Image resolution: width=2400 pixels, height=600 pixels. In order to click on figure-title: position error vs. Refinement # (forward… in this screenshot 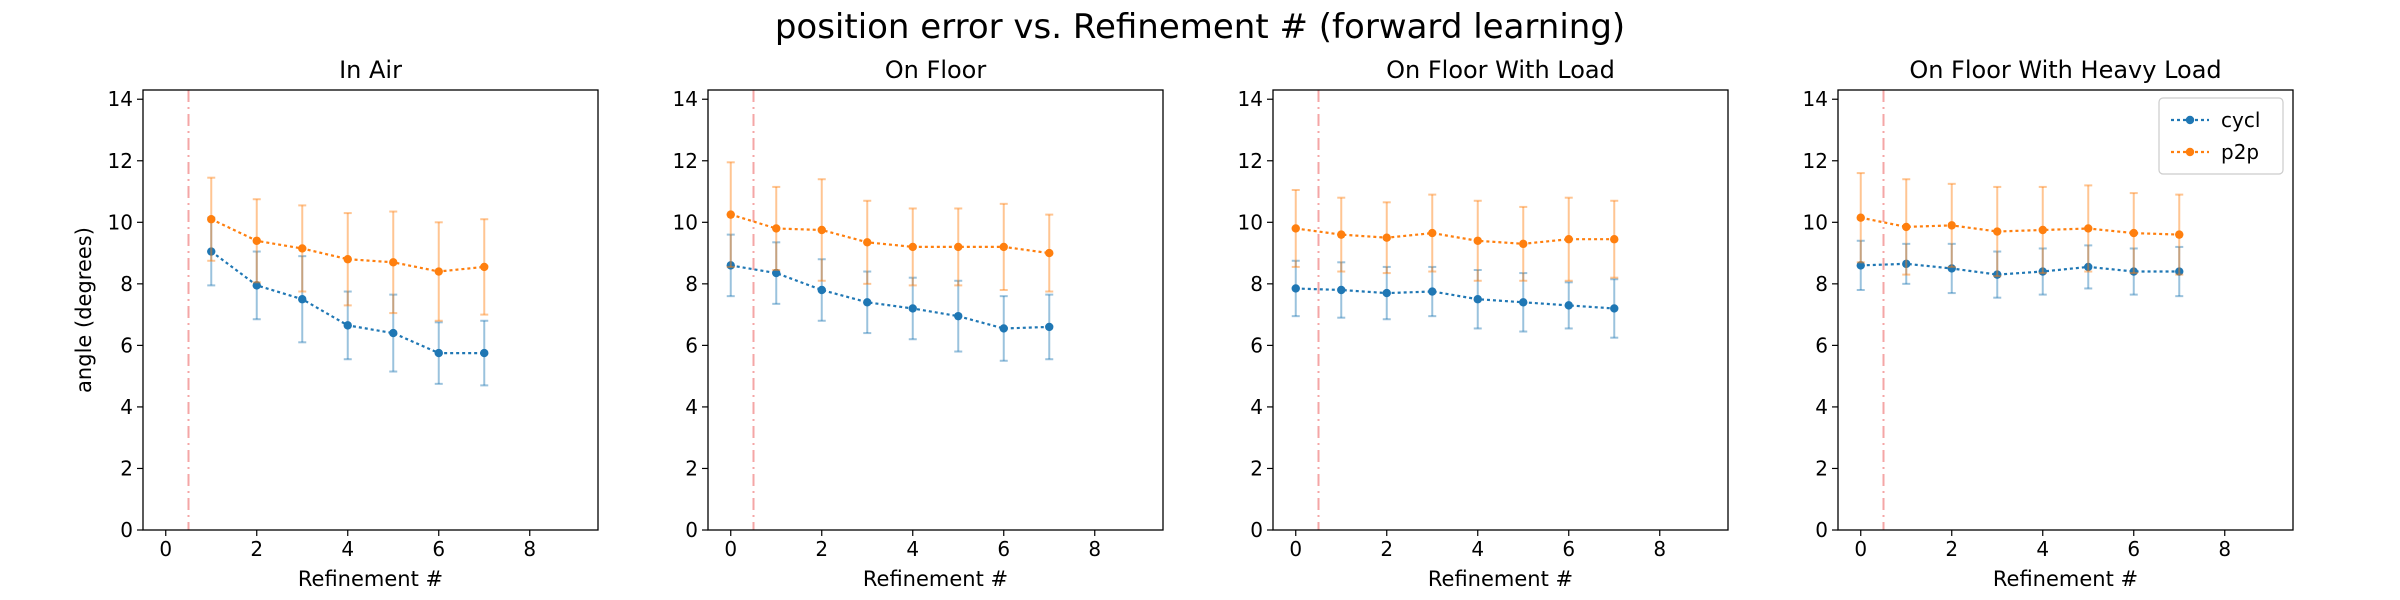, I will do `click(1200, 27)`.